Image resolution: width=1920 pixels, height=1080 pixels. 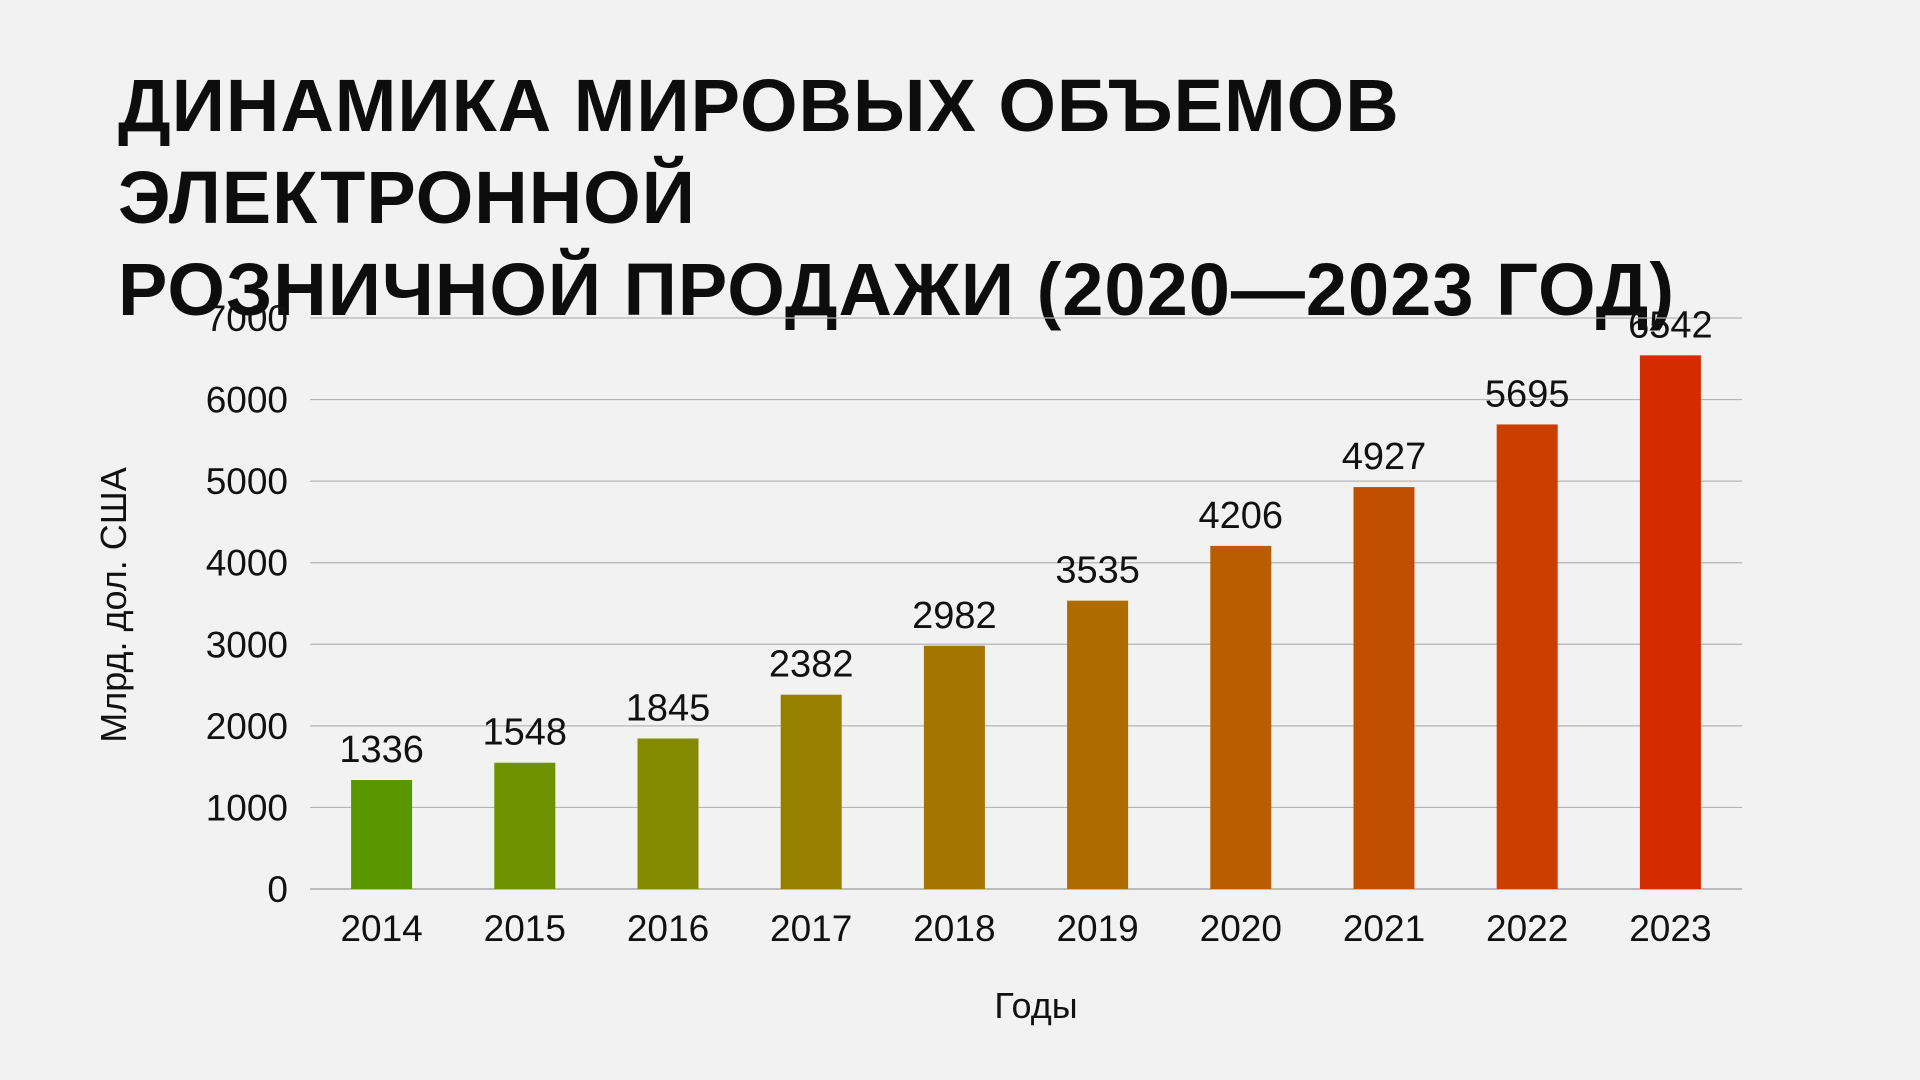 I want to click on y-tick-label: 4000, so click(x=247, y=563).